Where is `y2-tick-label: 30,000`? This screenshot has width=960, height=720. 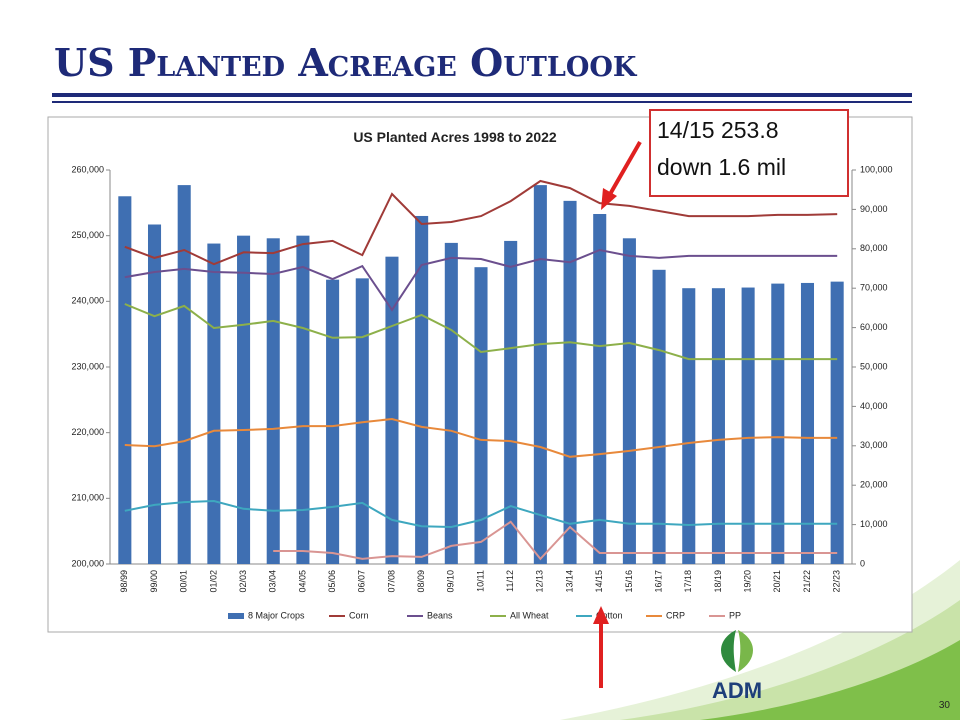 y2-tick-label: 30,000 is located at coordinates (874, 445).